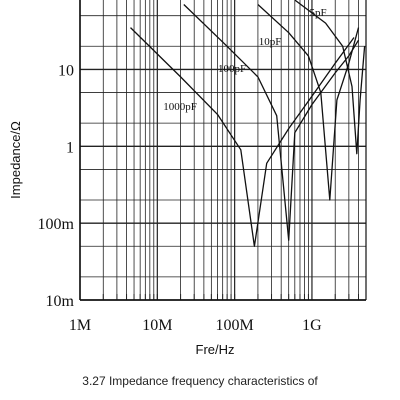 The height and width of the screenshot is (400, 400). Describe the element at coordinates (232, 69) in the screenshot. I see `series-label-100pF: 100pF` at that location.